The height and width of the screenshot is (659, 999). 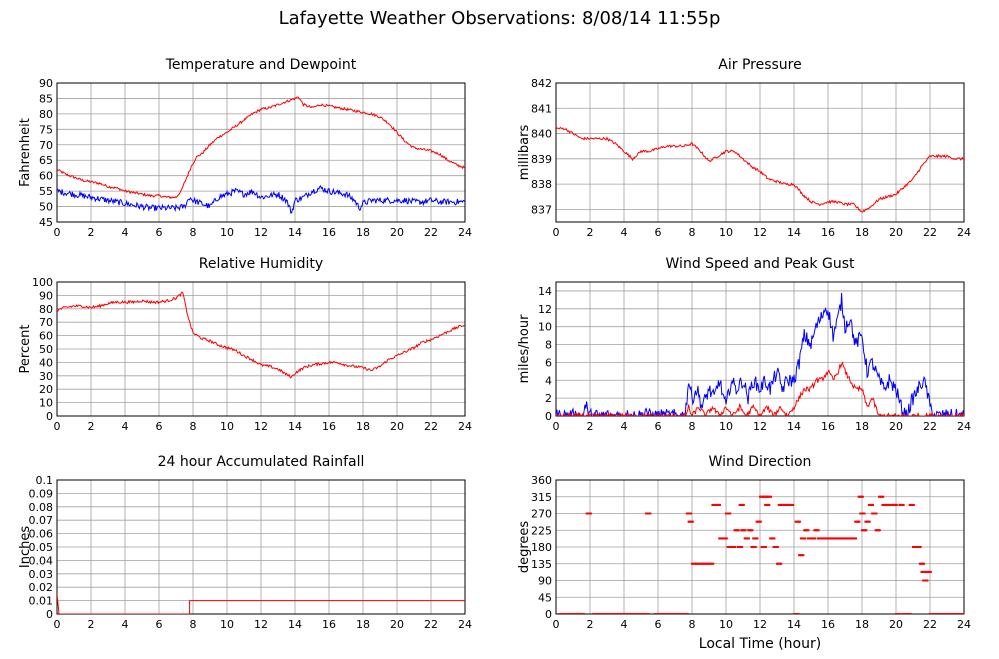 I want to click on y-tick-label: 0.06, so click(x=41, y=534).